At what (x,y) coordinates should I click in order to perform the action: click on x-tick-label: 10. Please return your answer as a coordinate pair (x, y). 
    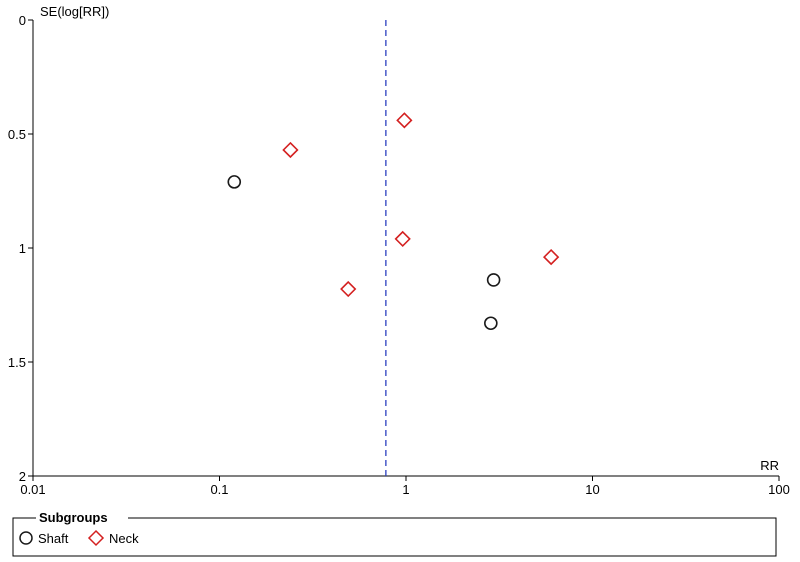
    Looking at the image, I should click on (592, 489).